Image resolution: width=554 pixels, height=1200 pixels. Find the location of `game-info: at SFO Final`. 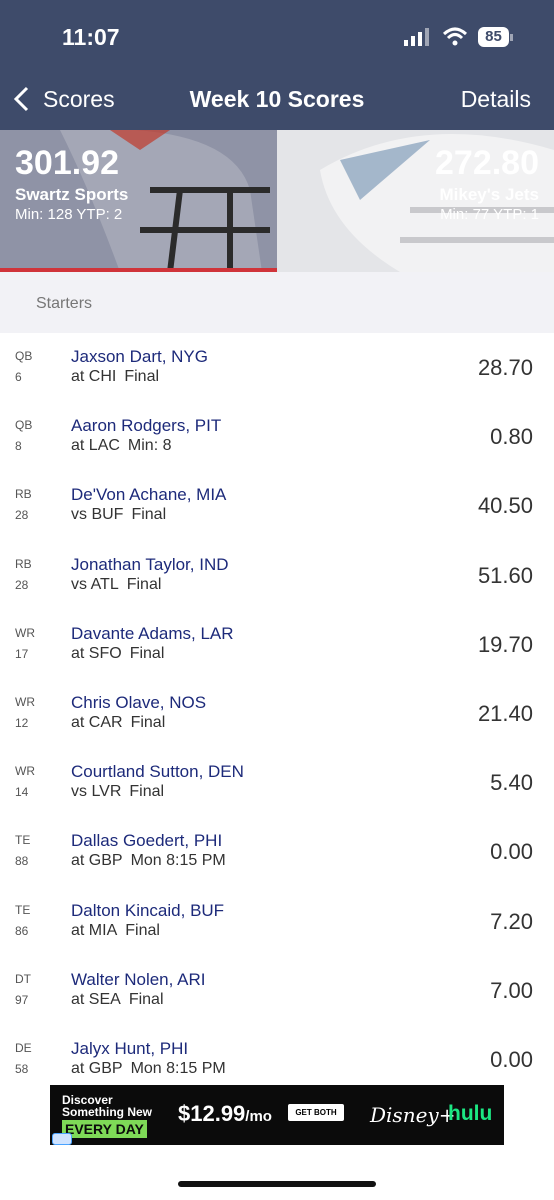

game-info: at SFO Final is located at coordinates (117, 654).